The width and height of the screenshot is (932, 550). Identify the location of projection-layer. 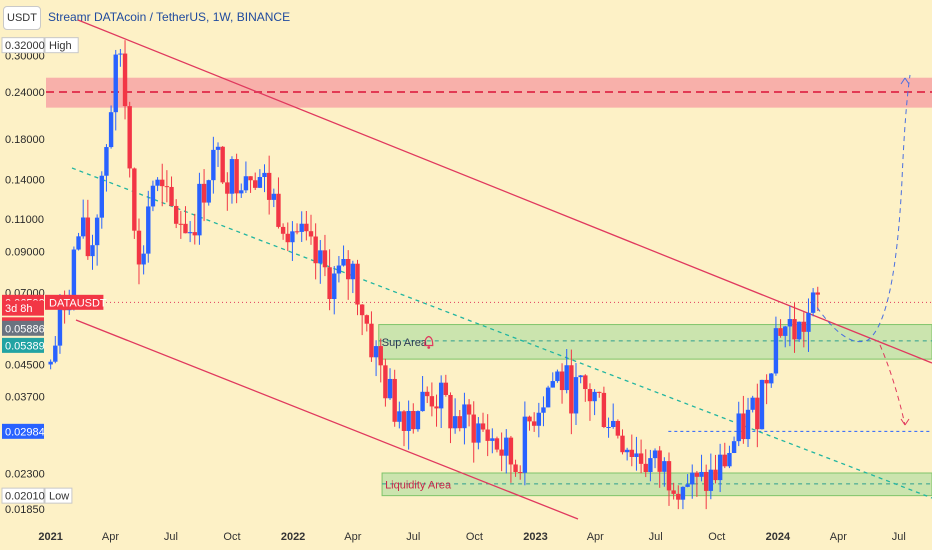
(861, 250).